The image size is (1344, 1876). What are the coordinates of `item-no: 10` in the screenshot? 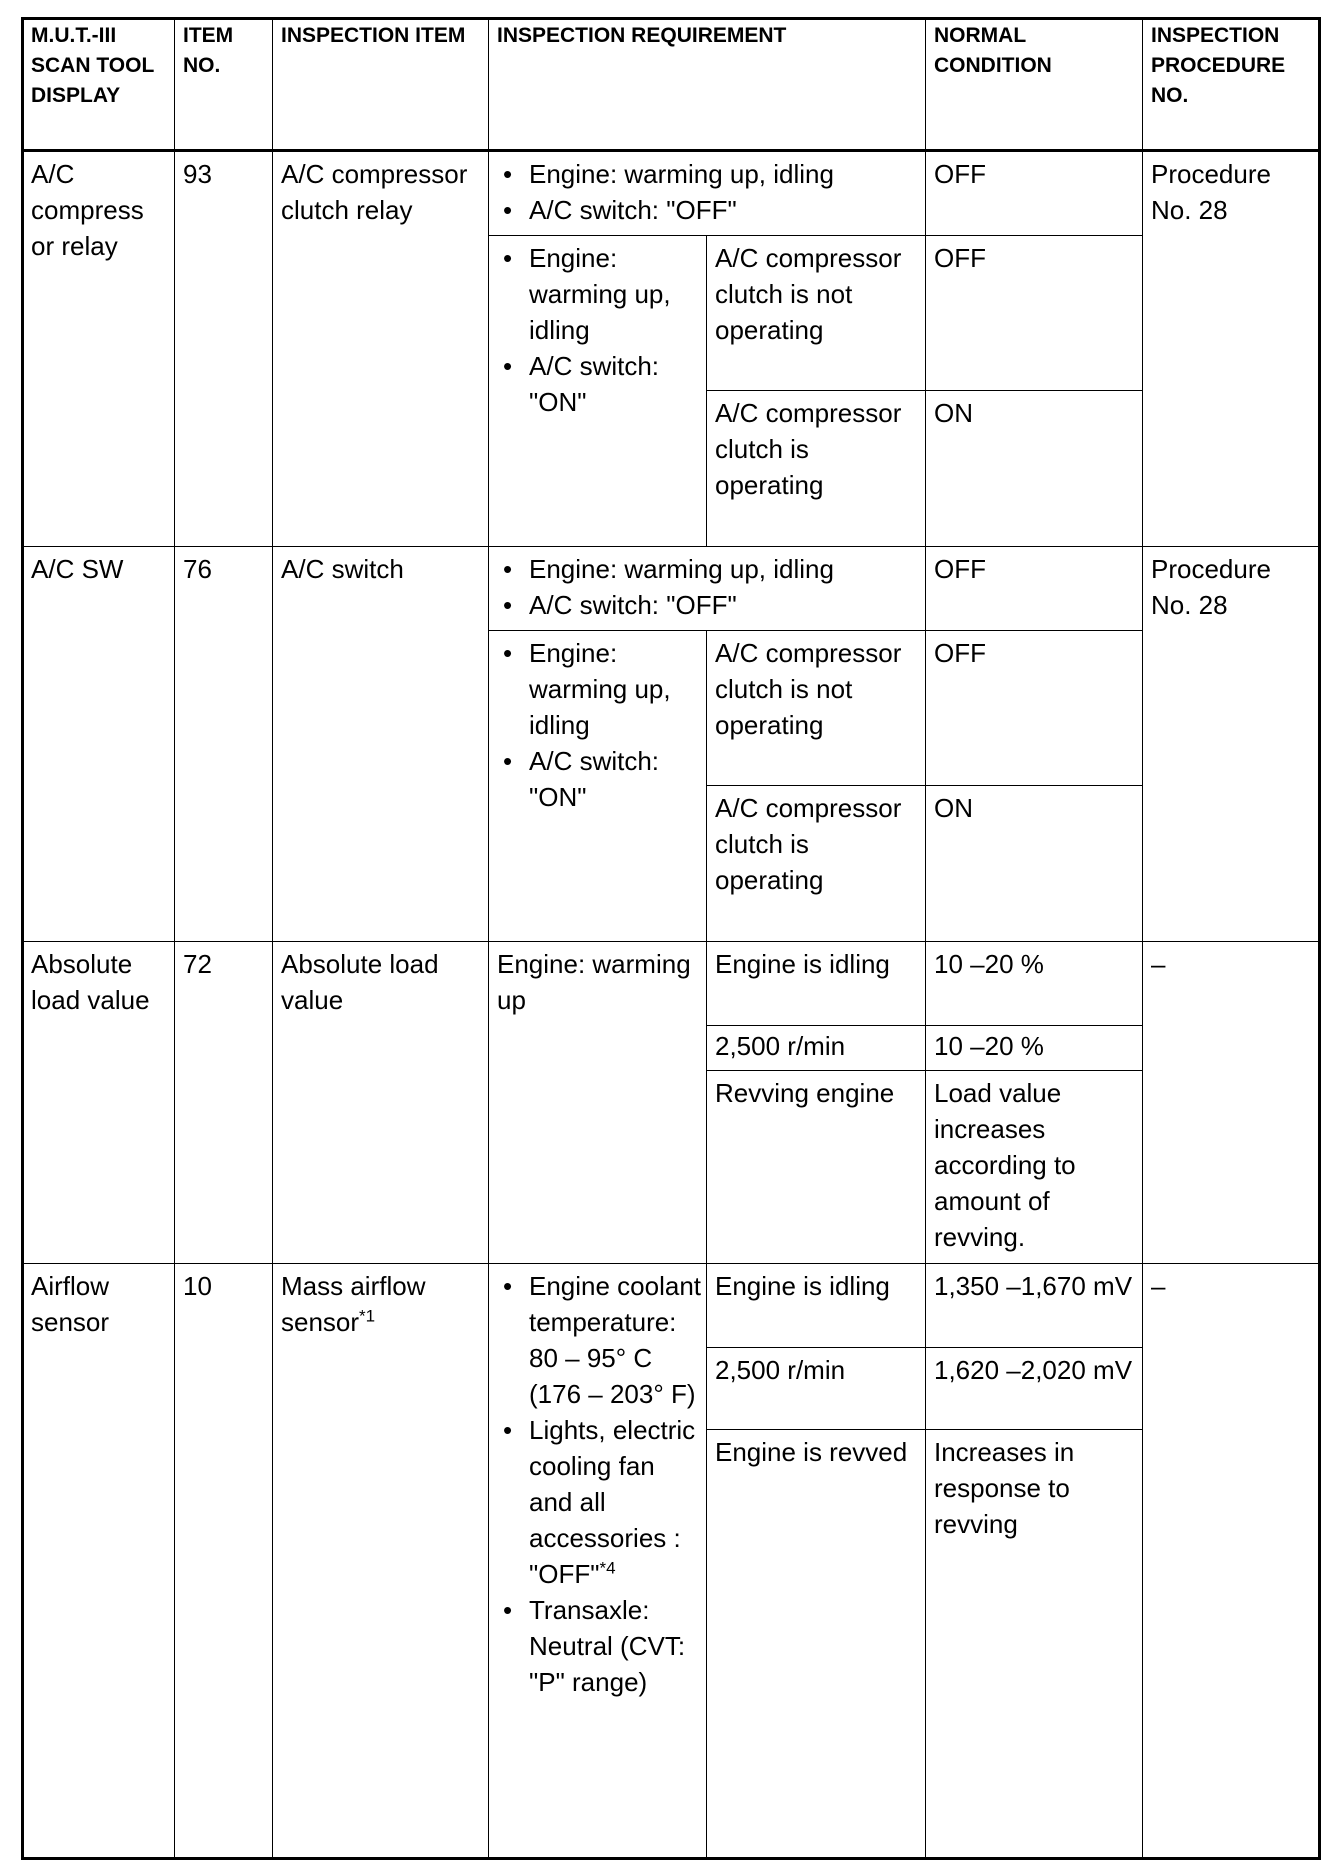 It's located at (223, 1561).